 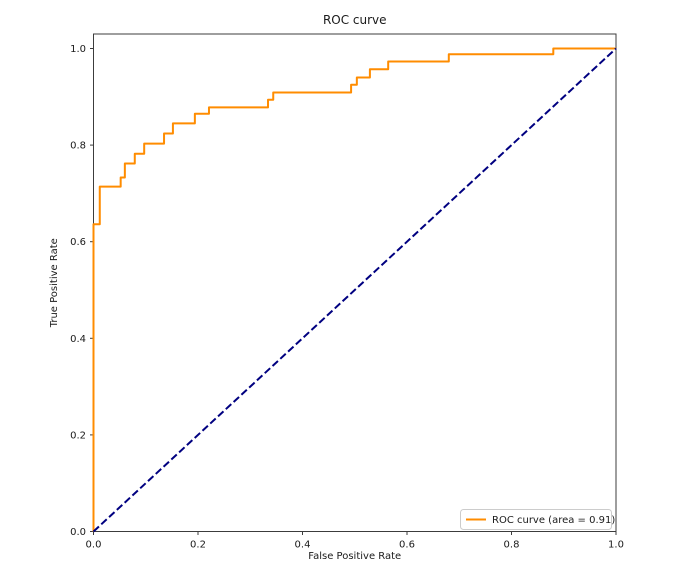 What do you see at coordinates (354, 556) in the screenshot?
I see `x-axis-label: False Positive Rate` at bounding box center [354, 556].